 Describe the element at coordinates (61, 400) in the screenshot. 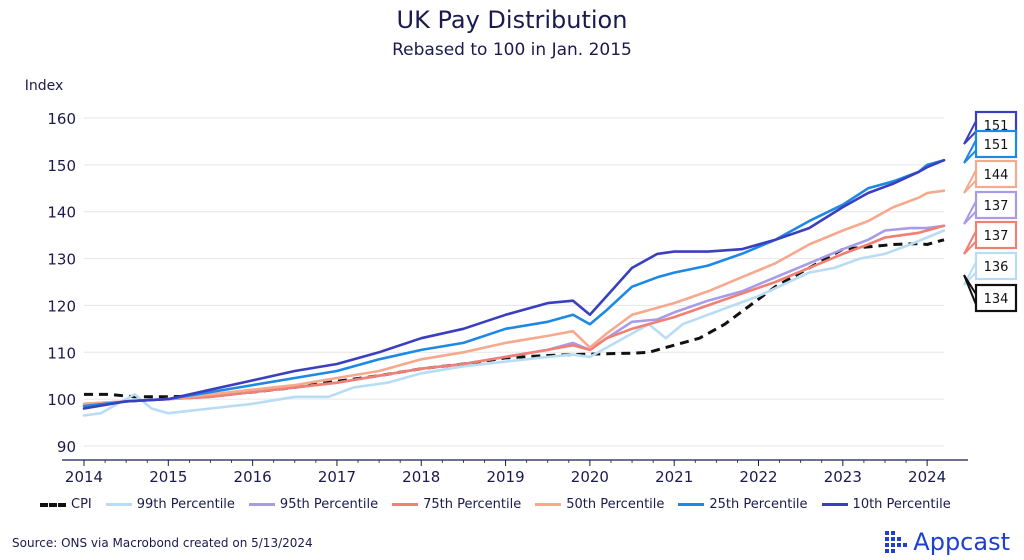

I see `y-tick-label: 100` at that location.